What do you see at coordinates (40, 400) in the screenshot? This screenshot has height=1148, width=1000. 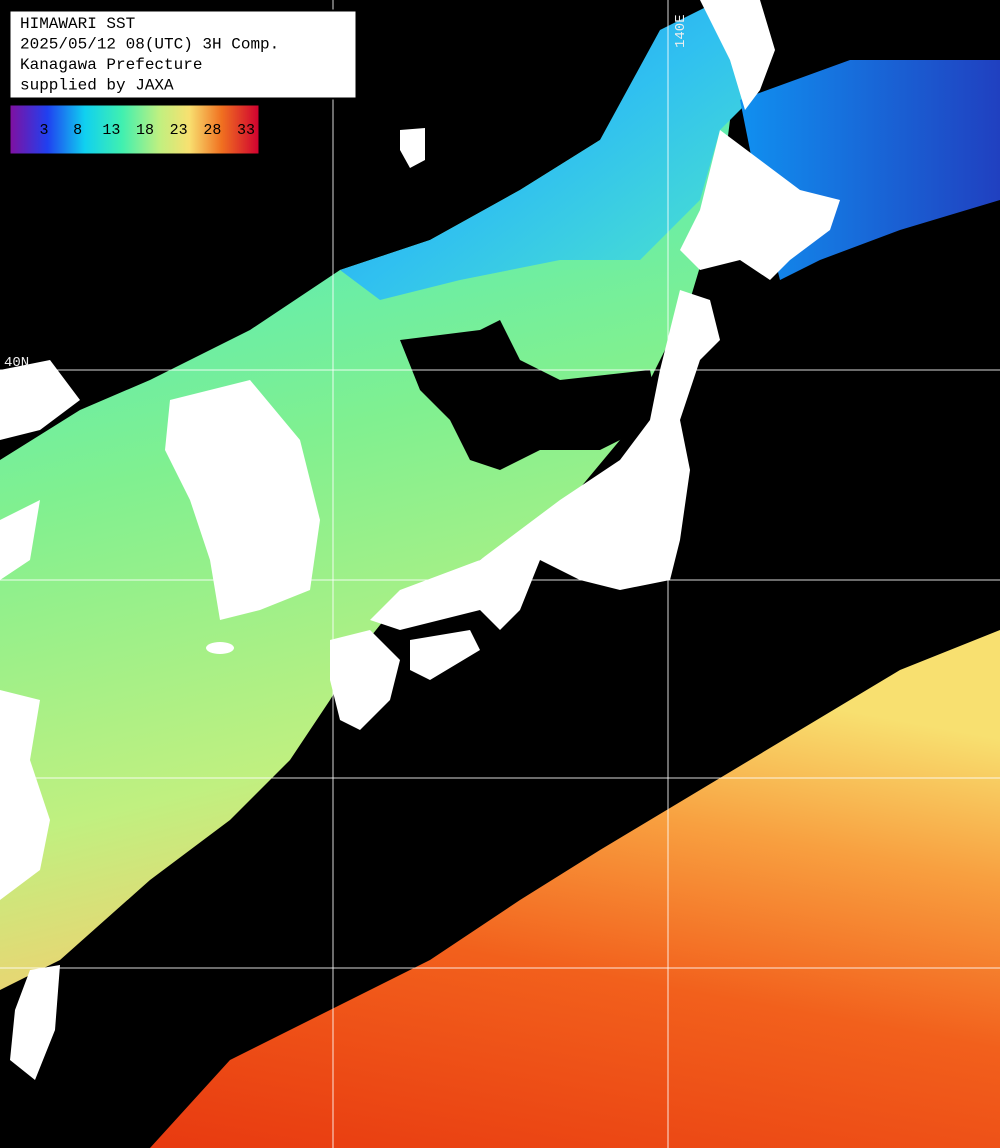 I see `land-northeast-china` at bounding box center [40, 400].